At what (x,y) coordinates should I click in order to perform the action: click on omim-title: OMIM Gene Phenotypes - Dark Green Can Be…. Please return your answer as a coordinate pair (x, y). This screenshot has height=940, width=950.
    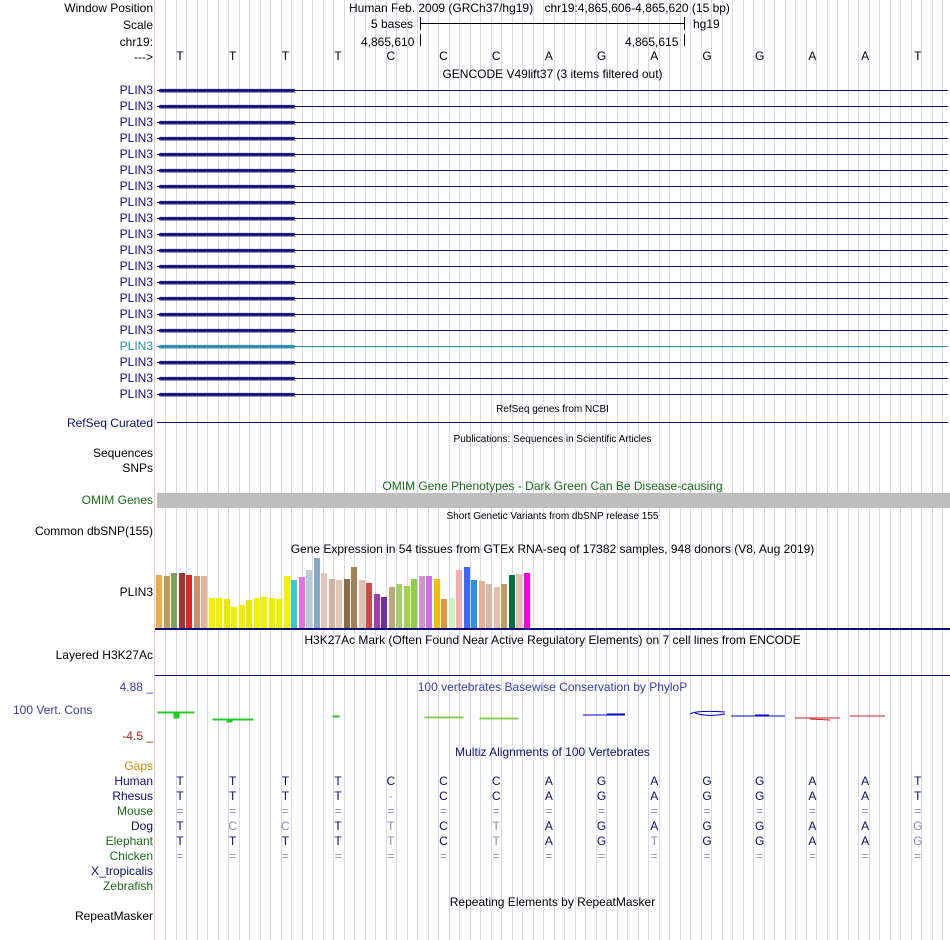
    Looking at the image, I should click on (552, 486).